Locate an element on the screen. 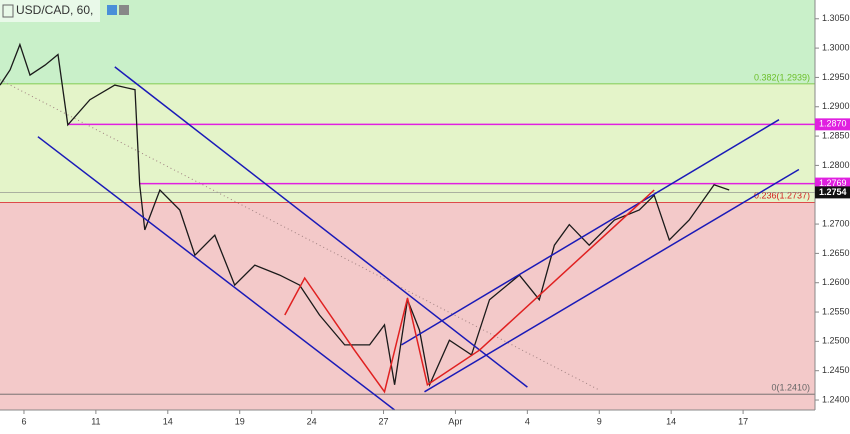 This screenshot has height=434, width=850. price-tag-label: 1.2769 is located at coordinates (833, 183).